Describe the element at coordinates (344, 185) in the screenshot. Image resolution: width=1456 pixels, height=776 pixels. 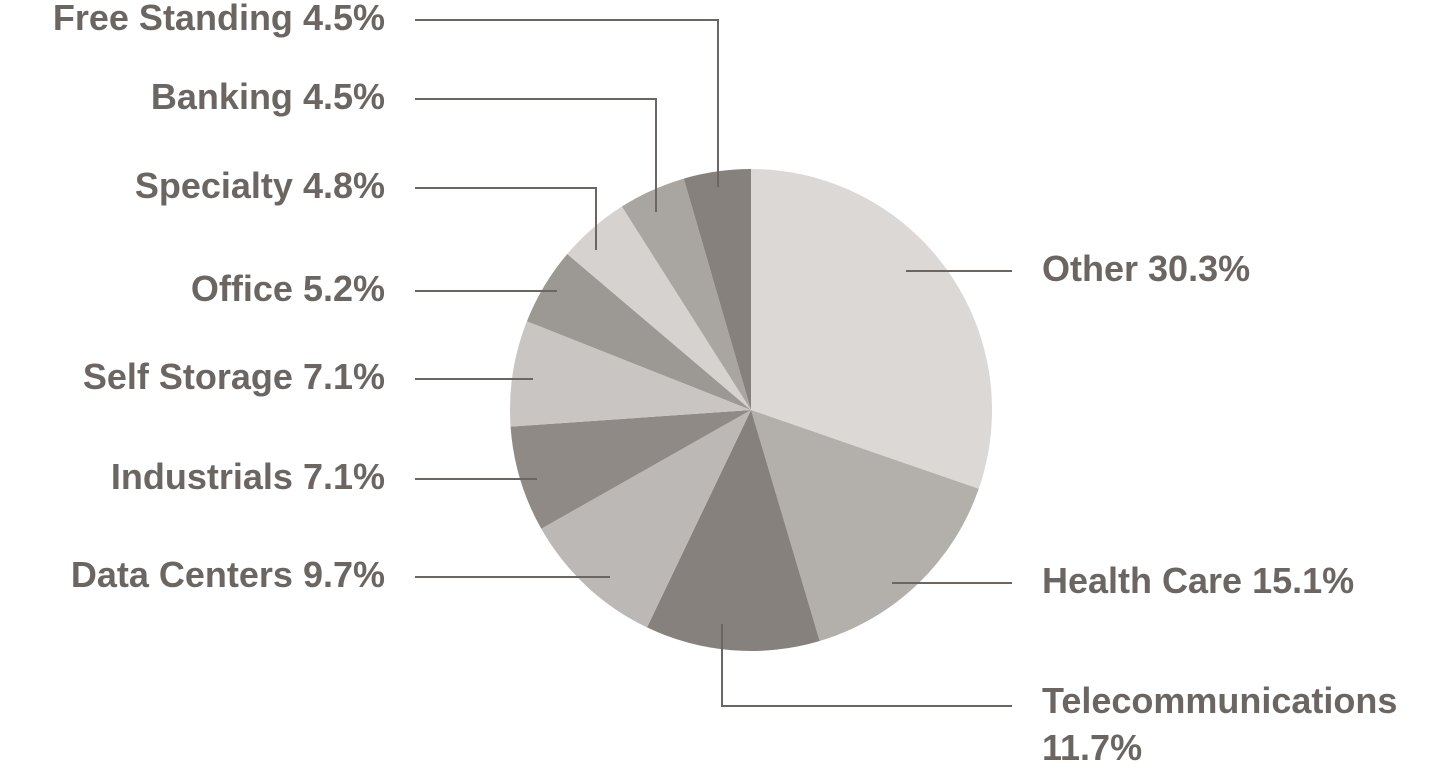
I see `value-label: 4.8%` at that location.